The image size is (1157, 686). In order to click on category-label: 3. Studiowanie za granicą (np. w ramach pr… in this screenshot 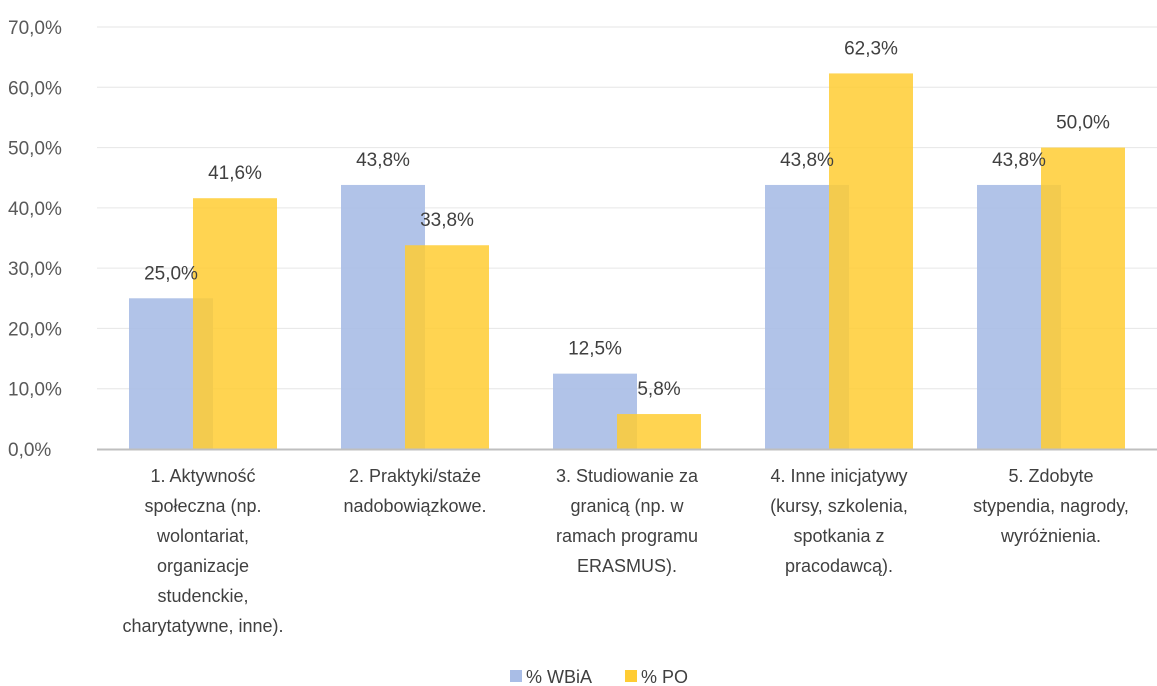, I will do `click(627, 521)`.